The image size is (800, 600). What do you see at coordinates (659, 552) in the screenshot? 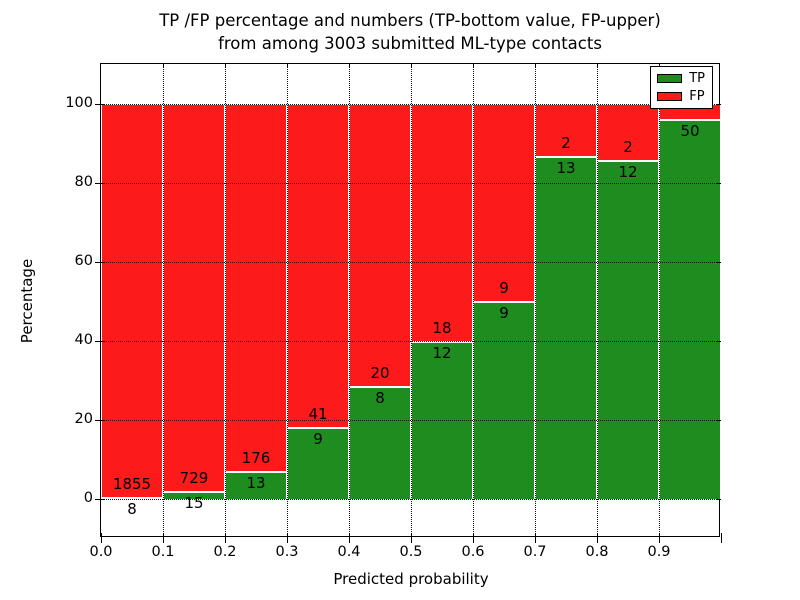
I see `x-tick-label: 0.9` at bounding box center [659, 552].